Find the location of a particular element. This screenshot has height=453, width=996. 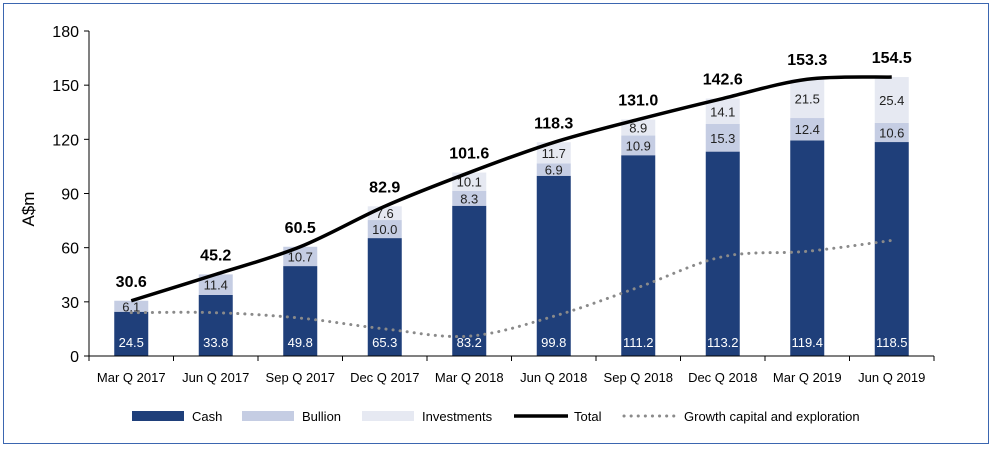

total-label: 131.0 is located at coordinates (638, 100).